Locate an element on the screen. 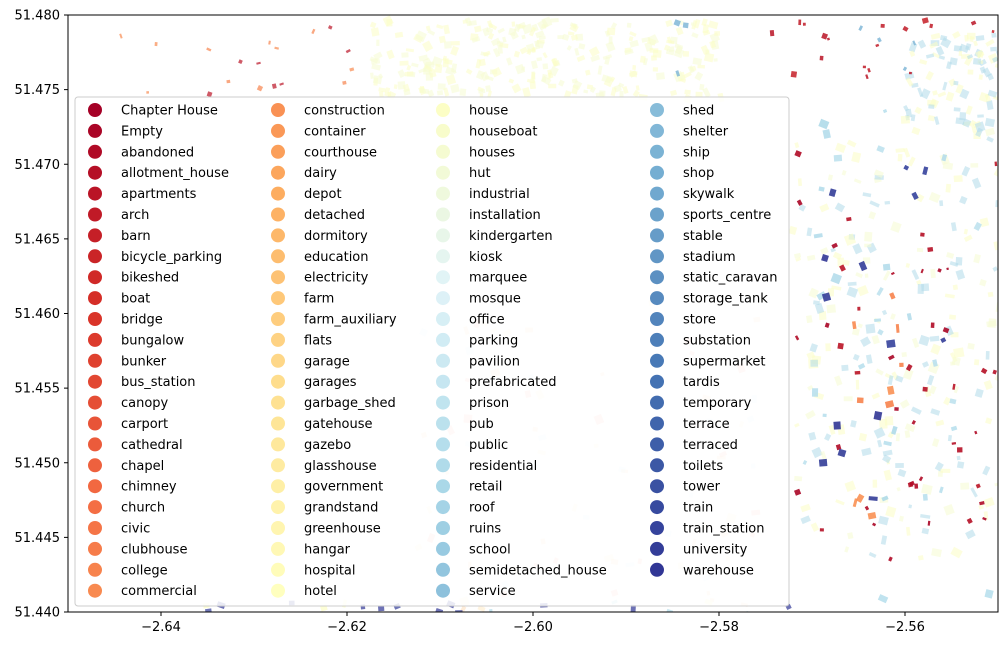 Image resolution: width=1008 pixels, height=650 pixels. y-tick-label: 51.480 is located at coordinates (38, 16).